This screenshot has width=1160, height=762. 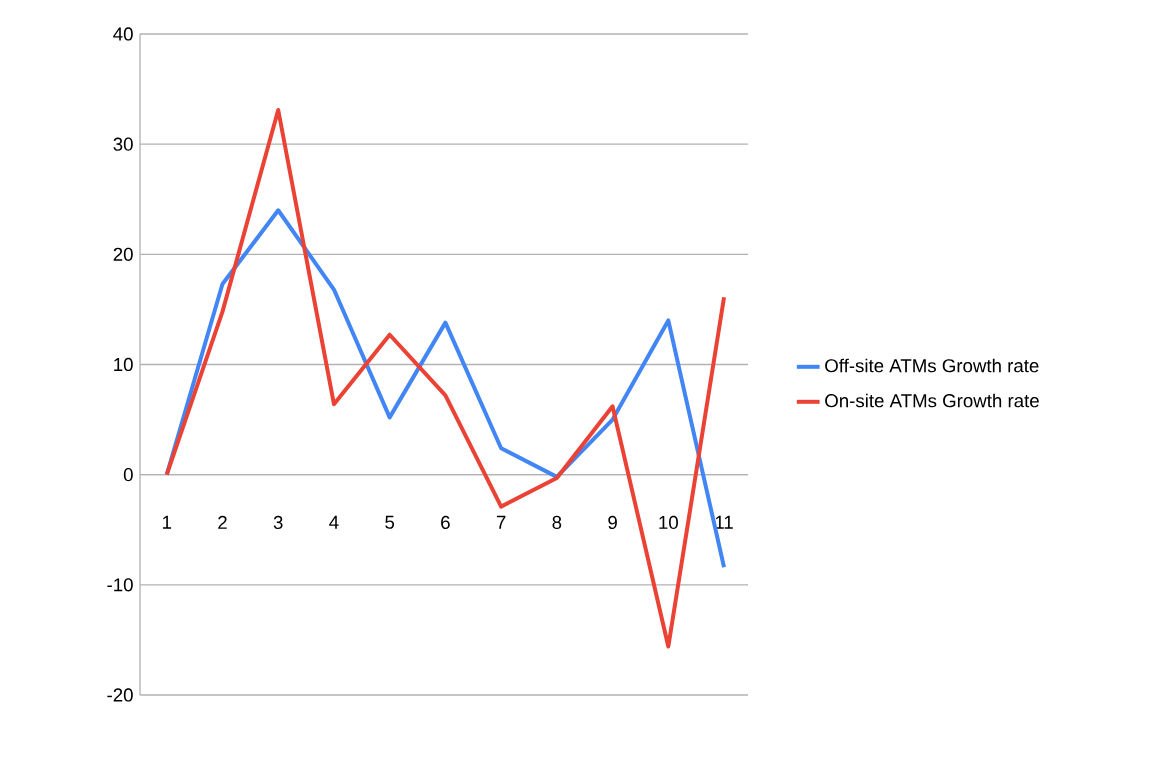 I want to click on y-tick-label: 0, so click(x=128, y=475).